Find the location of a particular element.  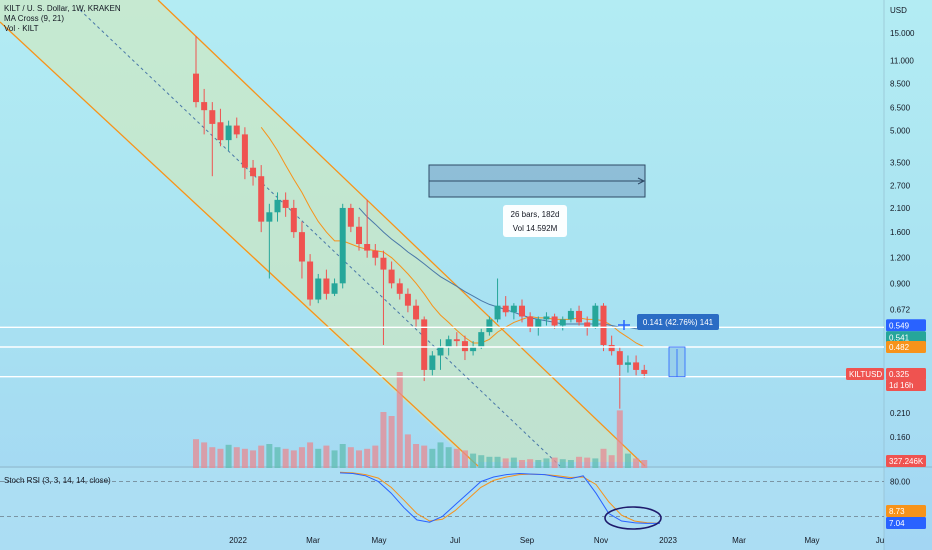

symbol-title: KILT / U. S. Dollar, 1W, KRAKEN is located at coordinates (62, 8).